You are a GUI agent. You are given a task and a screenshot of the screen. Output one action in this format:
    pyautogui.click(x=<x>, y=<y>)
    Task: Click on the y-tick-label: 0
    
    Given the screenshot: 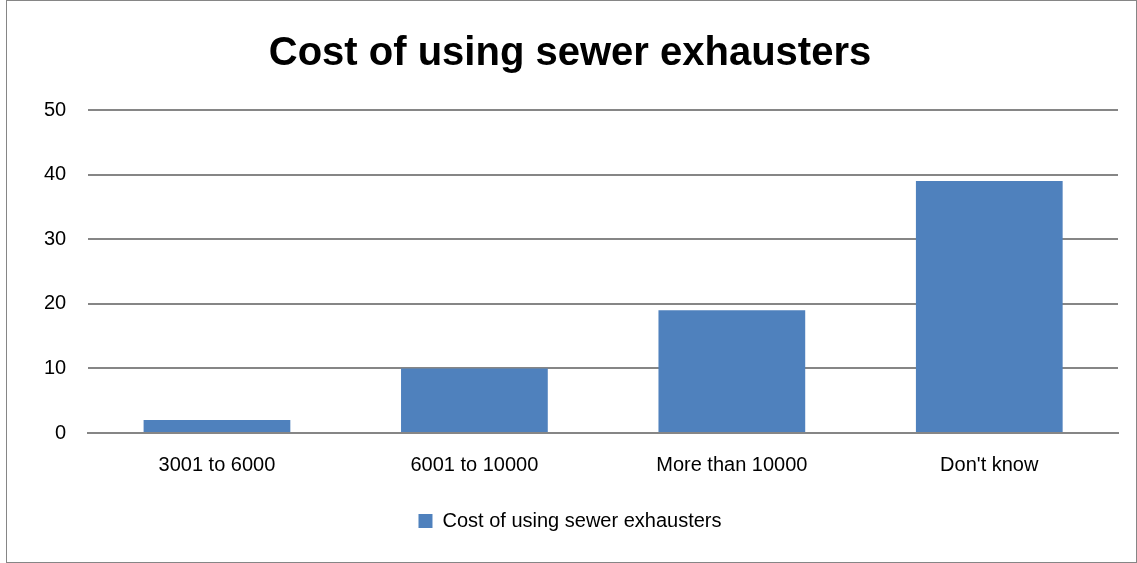 What is the action you would take?
    pyautogui.click(x=61, y=431)
    